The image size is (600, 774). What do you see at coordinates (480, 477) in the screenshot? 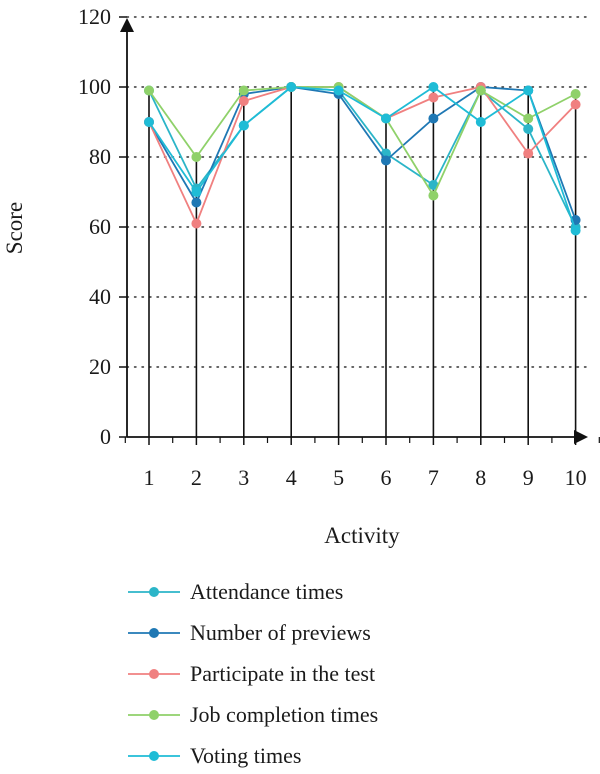
I see `x-tick-label-8: 8` at bounding box center [480, 477].